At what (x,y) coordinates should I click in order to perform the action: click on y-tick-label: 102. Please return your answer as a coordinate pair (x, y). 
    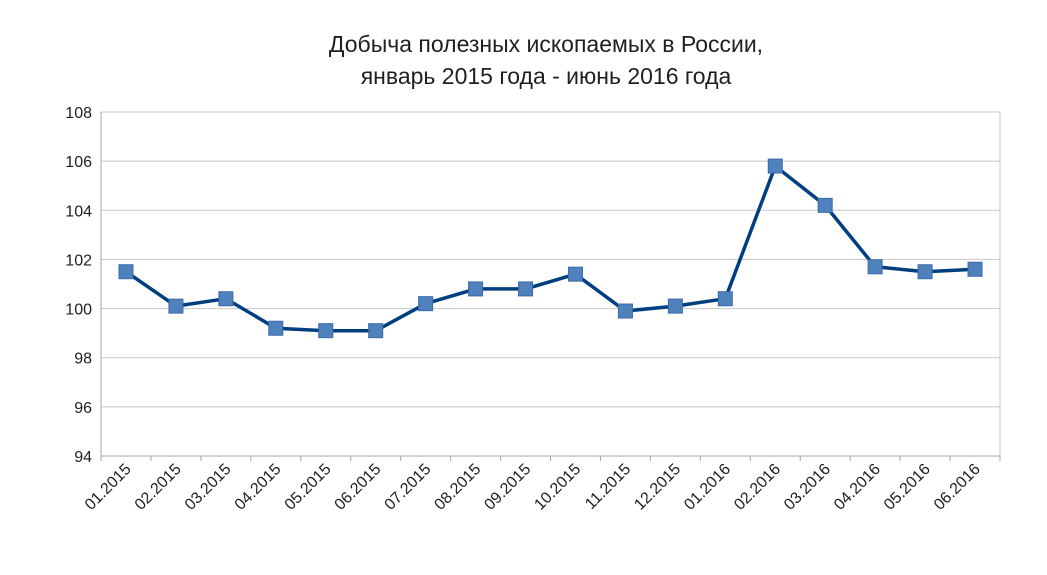
    Looking at the image, I should click on (78, 260).